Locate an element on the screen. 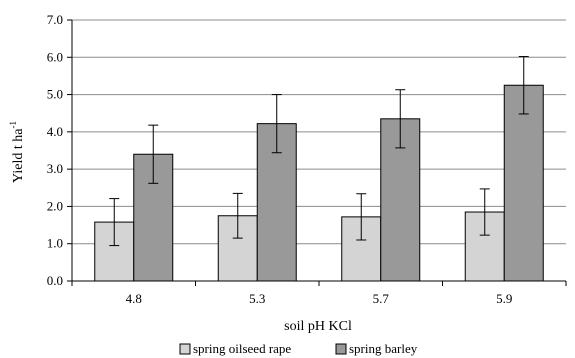 The image size is (575, 358). legend-label-barley: spring barley is located at coordinates (383, 348).